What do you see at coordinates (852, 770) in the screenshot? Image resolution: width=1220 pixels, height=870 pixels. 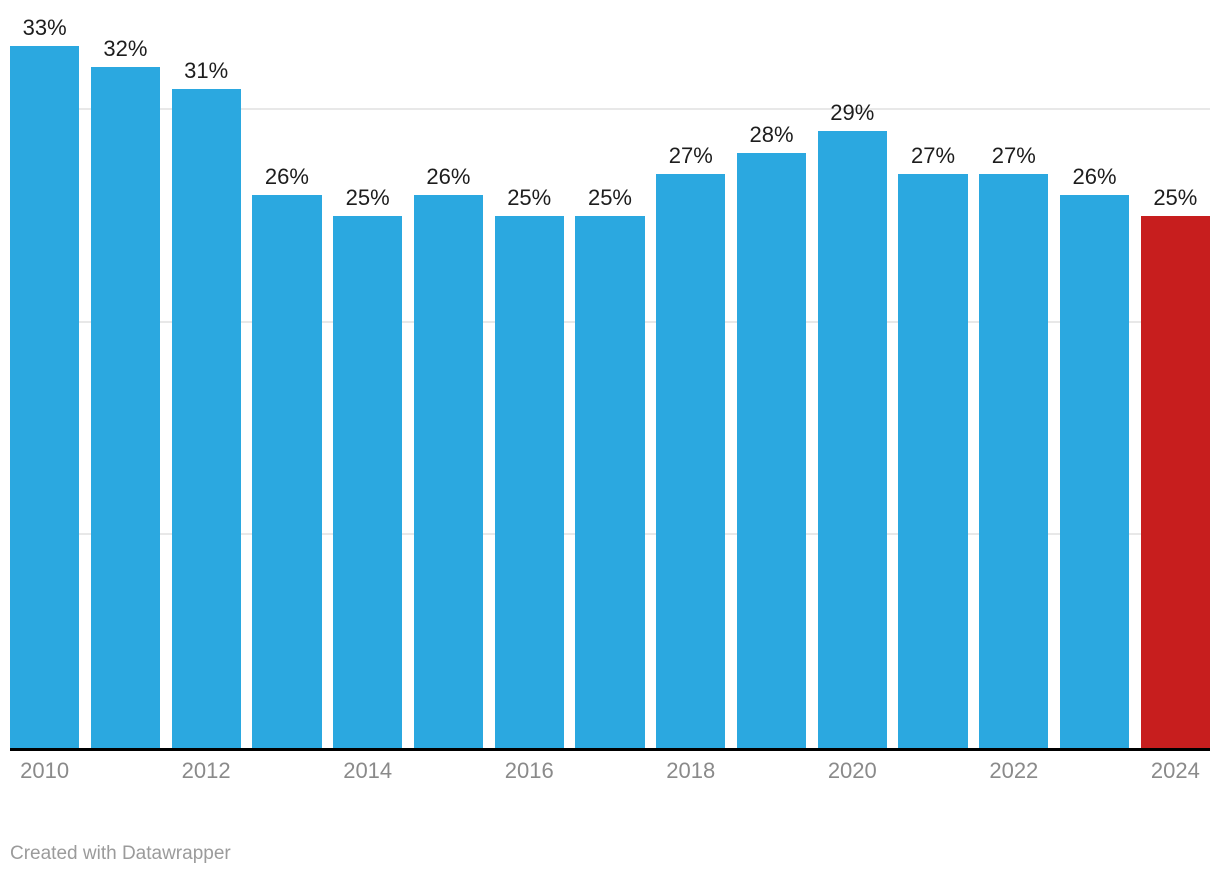 I see `x-tick-label-2020: 2020` at bounding box center [852, 770].